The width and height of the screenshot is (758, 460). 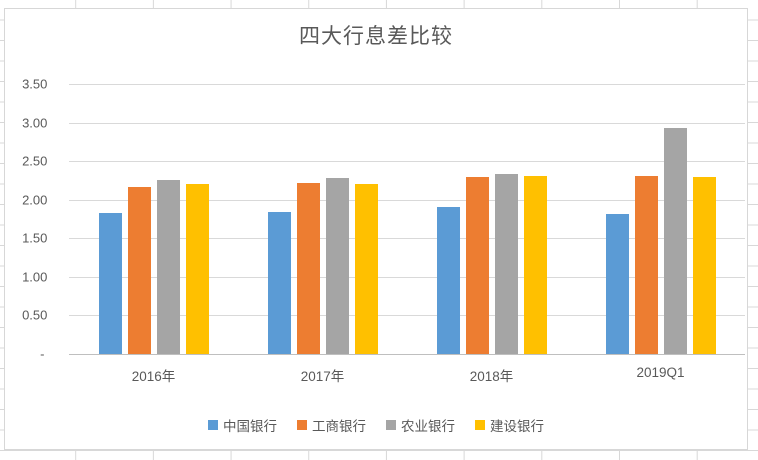 I want to click on bar-建设银行-2019Q1, so click(x=704, y=265).